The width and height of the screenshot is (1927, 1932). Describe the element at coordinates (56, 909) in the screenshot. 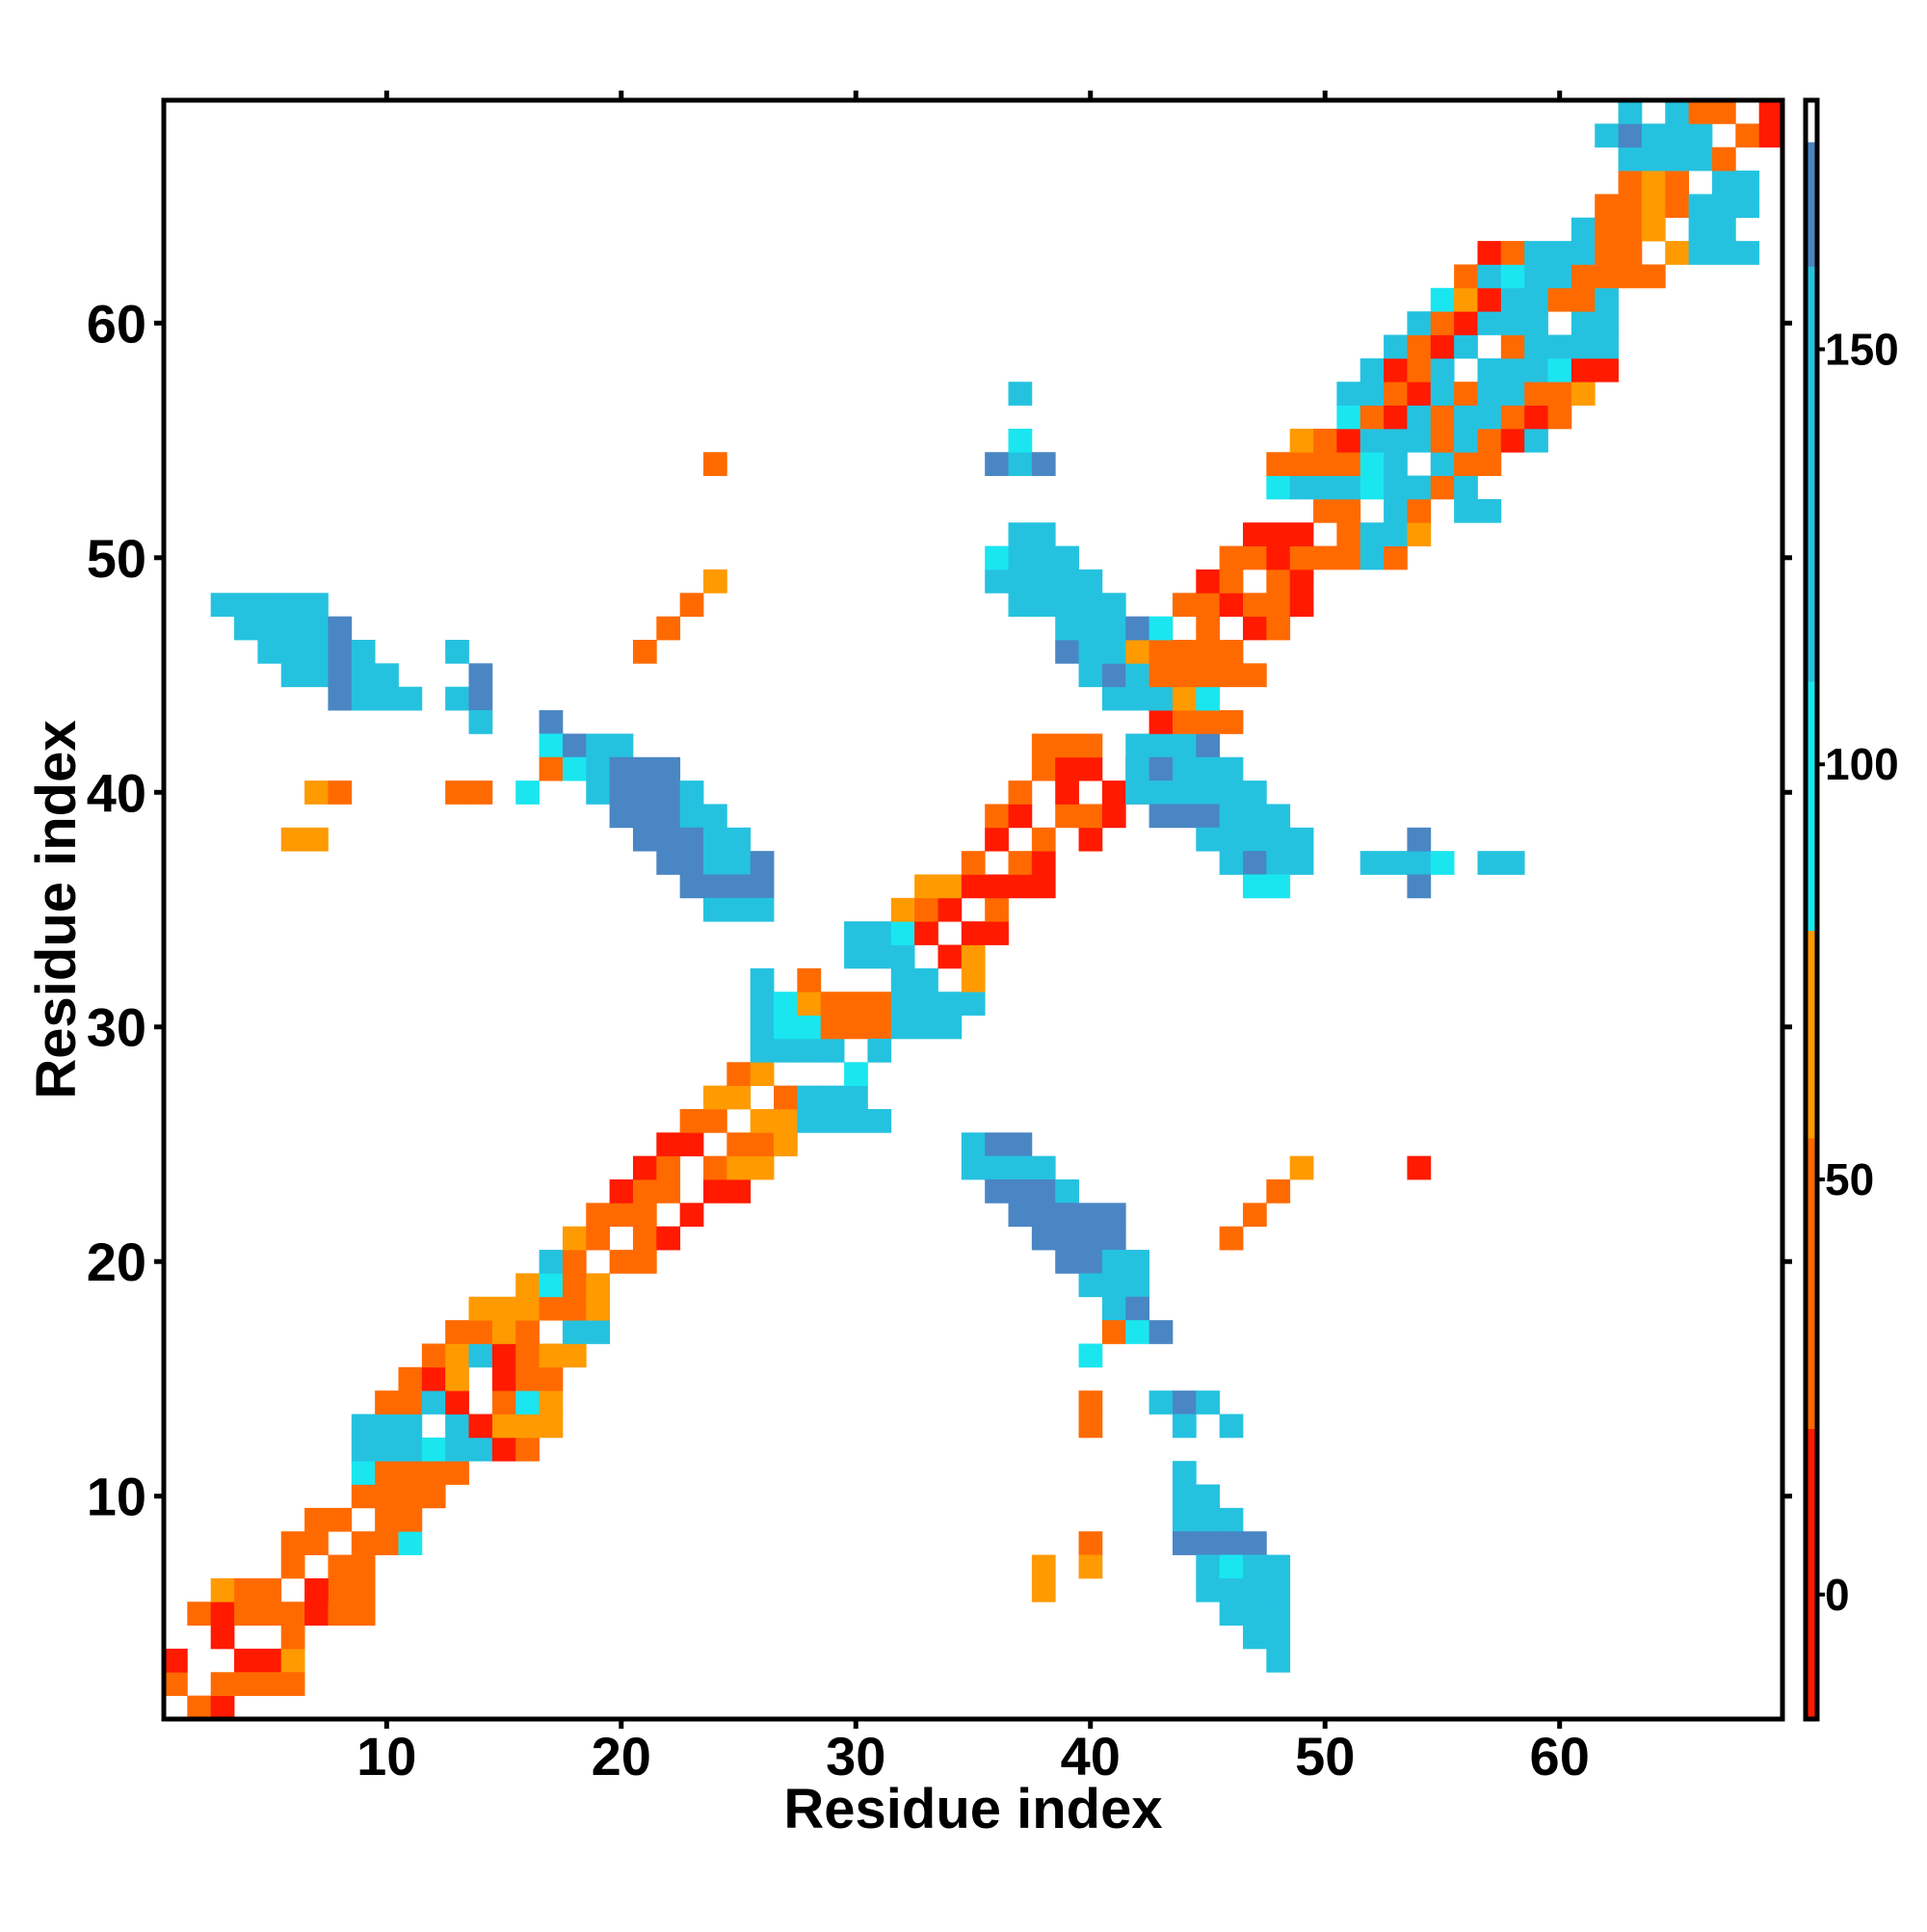

I see `y-axis-label: Residue index` at that location.